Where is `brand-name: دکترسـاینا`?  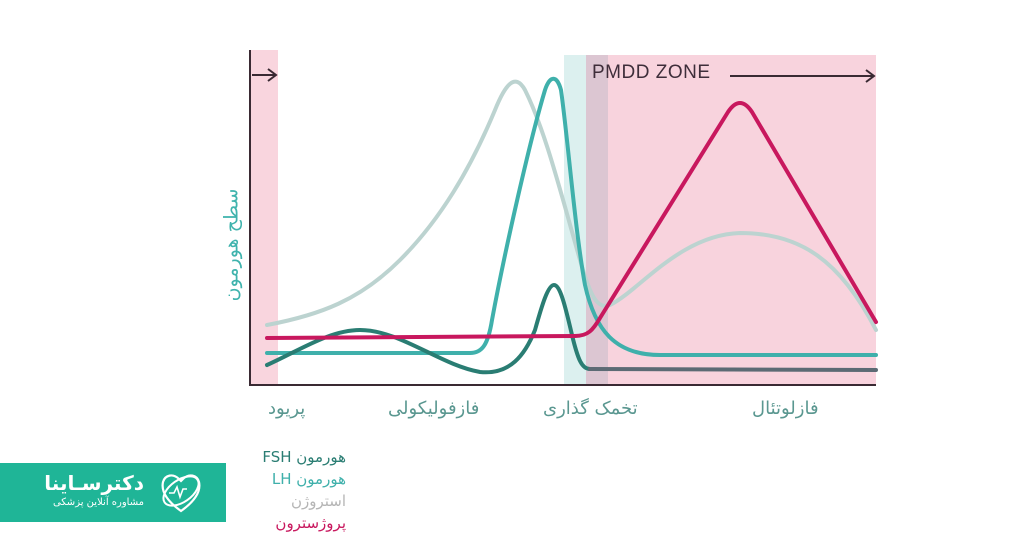 brand-name: دکترسـاینا is located at coordinates (94, 483).